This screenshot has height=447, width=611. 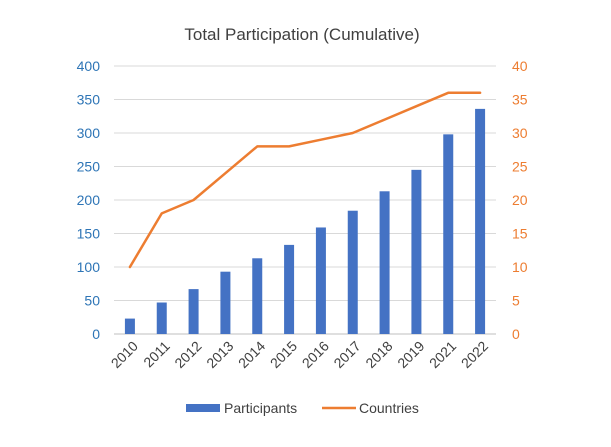 What do you see at coordinates (315, 354) in the screenshot?
I see `x-axis-tick-label: 2016` at bounding box center [315, 354].